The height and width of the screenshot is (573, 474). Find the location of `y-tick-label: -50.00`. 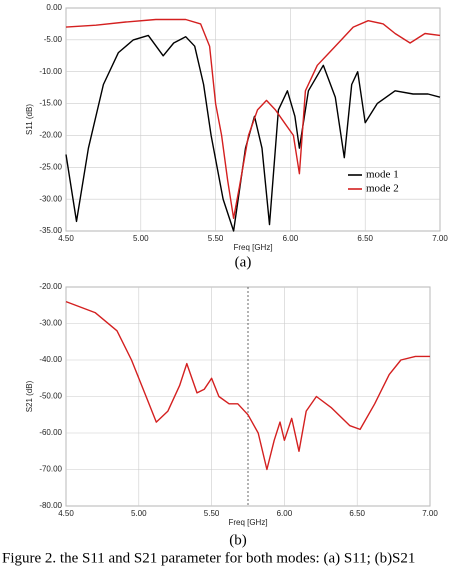

y-tick-label: -50.00 is located at coordinates (50, 396).